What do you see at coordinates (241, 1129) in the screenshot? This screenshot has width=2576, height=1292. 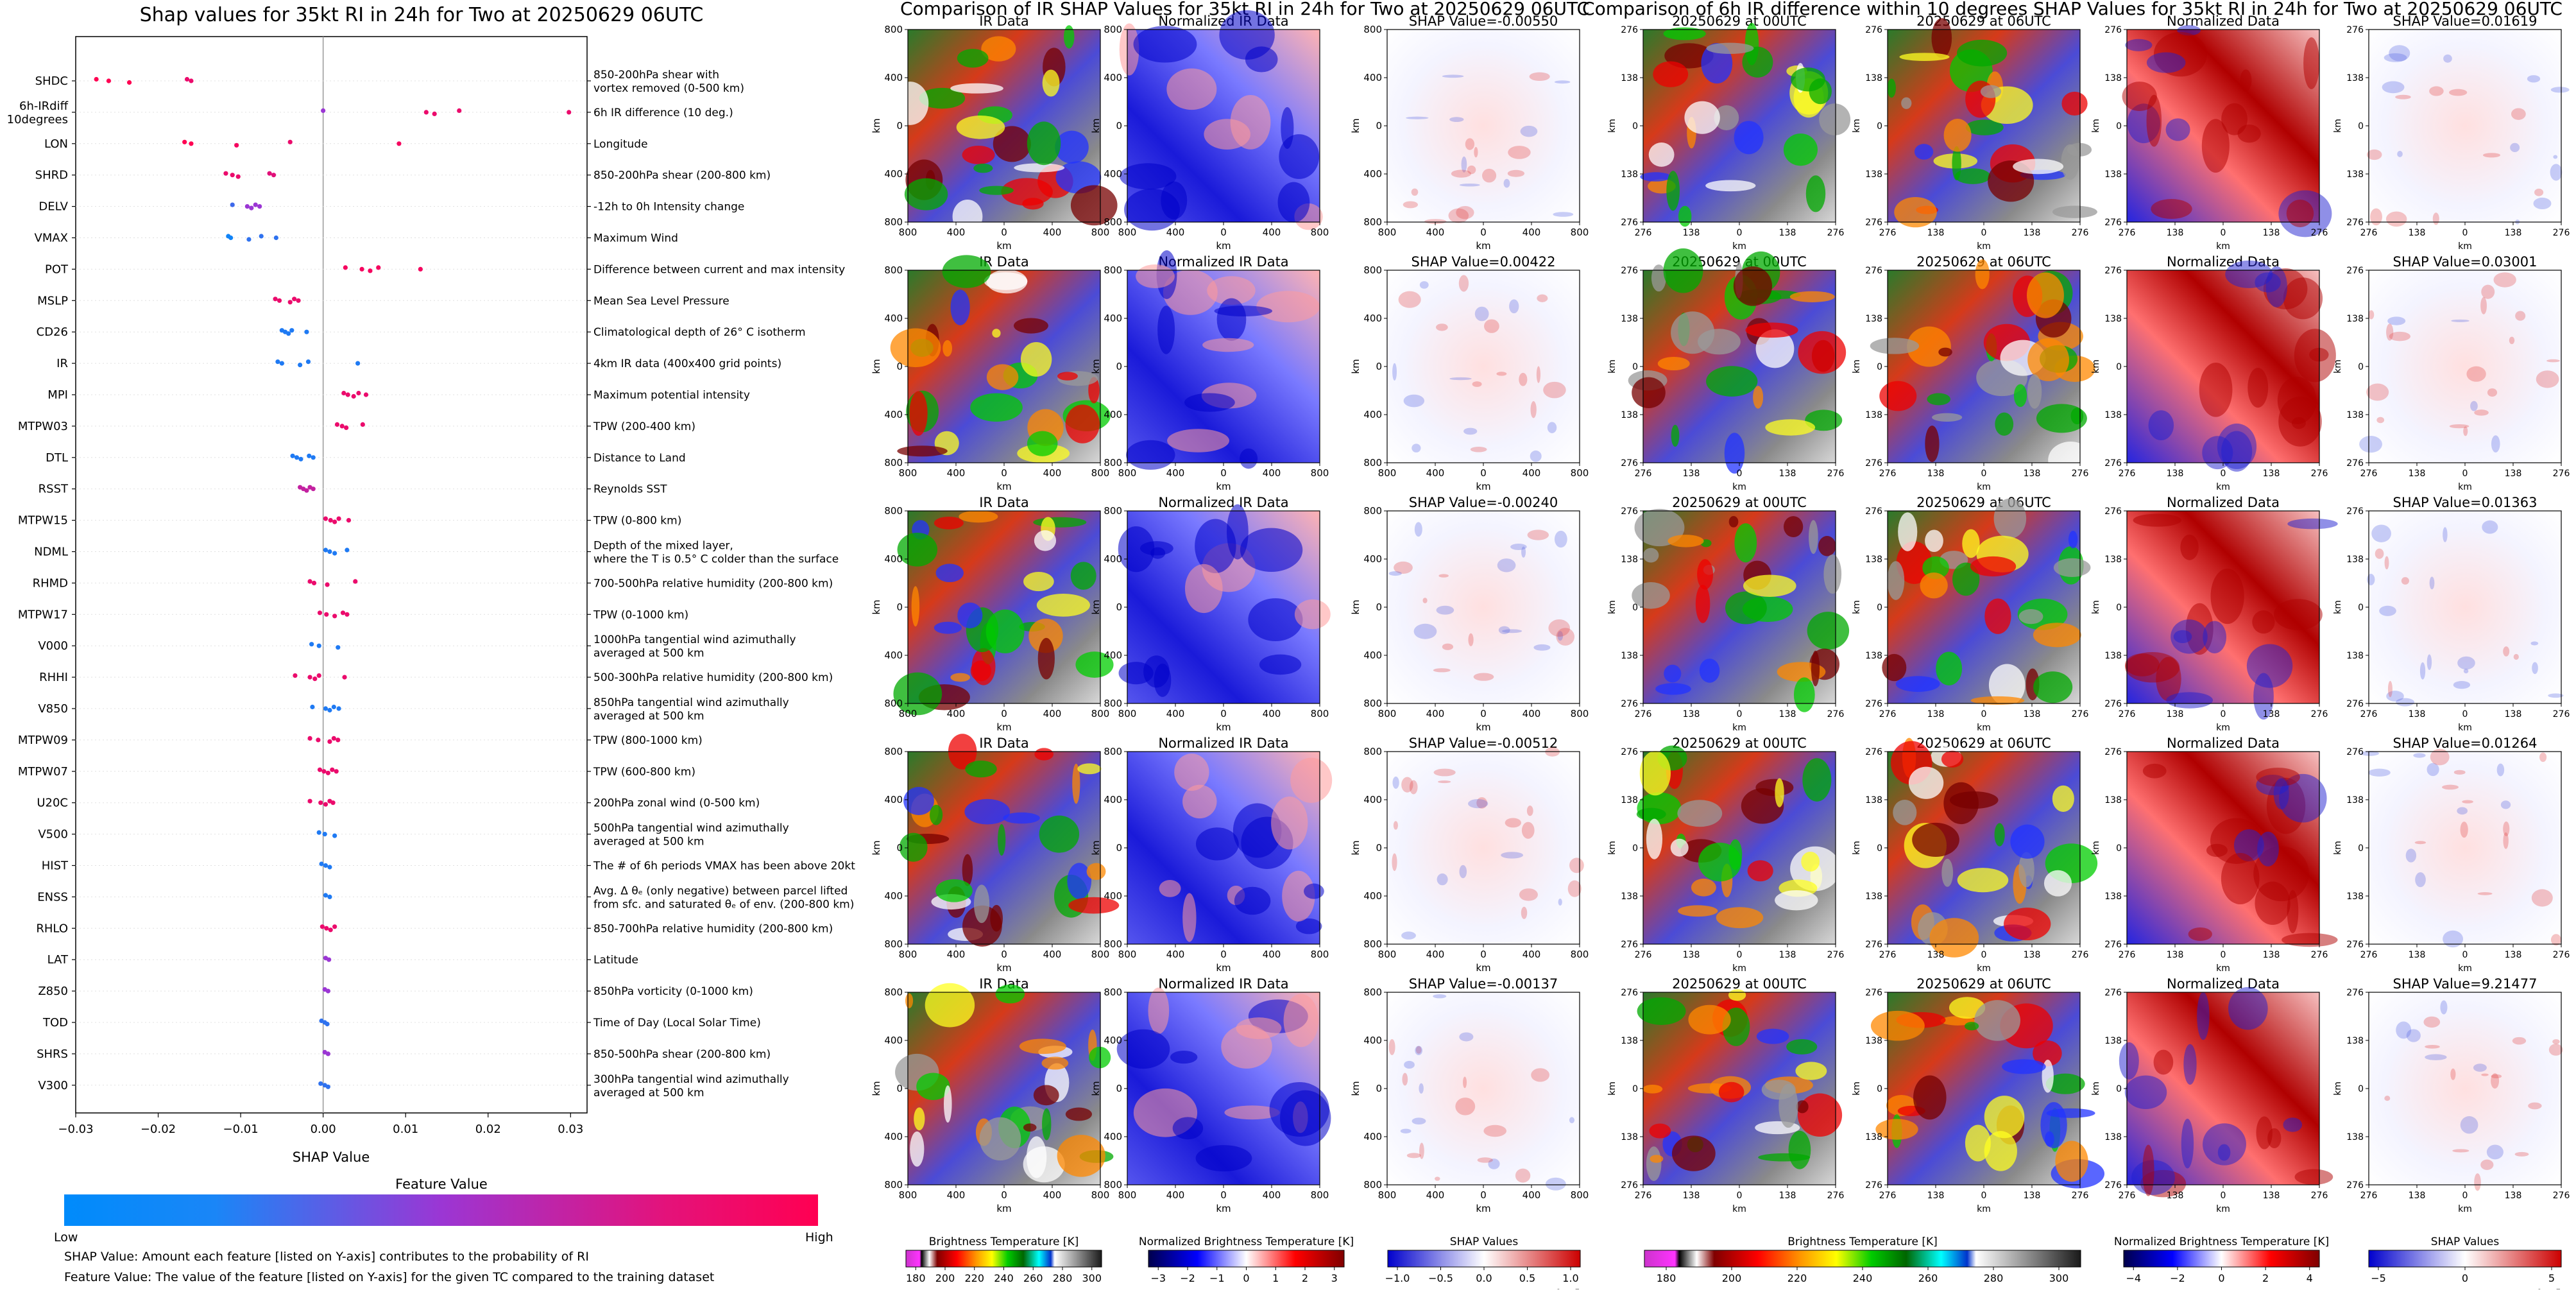 I see `x-tick-label: −0.01` at bounding box center [241, 1129].